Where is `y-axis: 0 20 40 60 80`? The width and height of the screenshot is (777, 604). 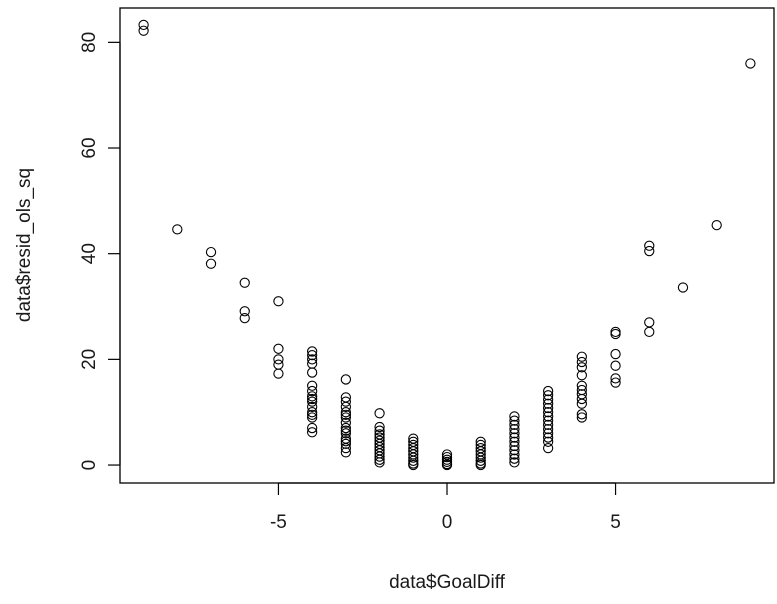 y-axis: 0 20 40 60 80 is located at coordinates (100, 251).